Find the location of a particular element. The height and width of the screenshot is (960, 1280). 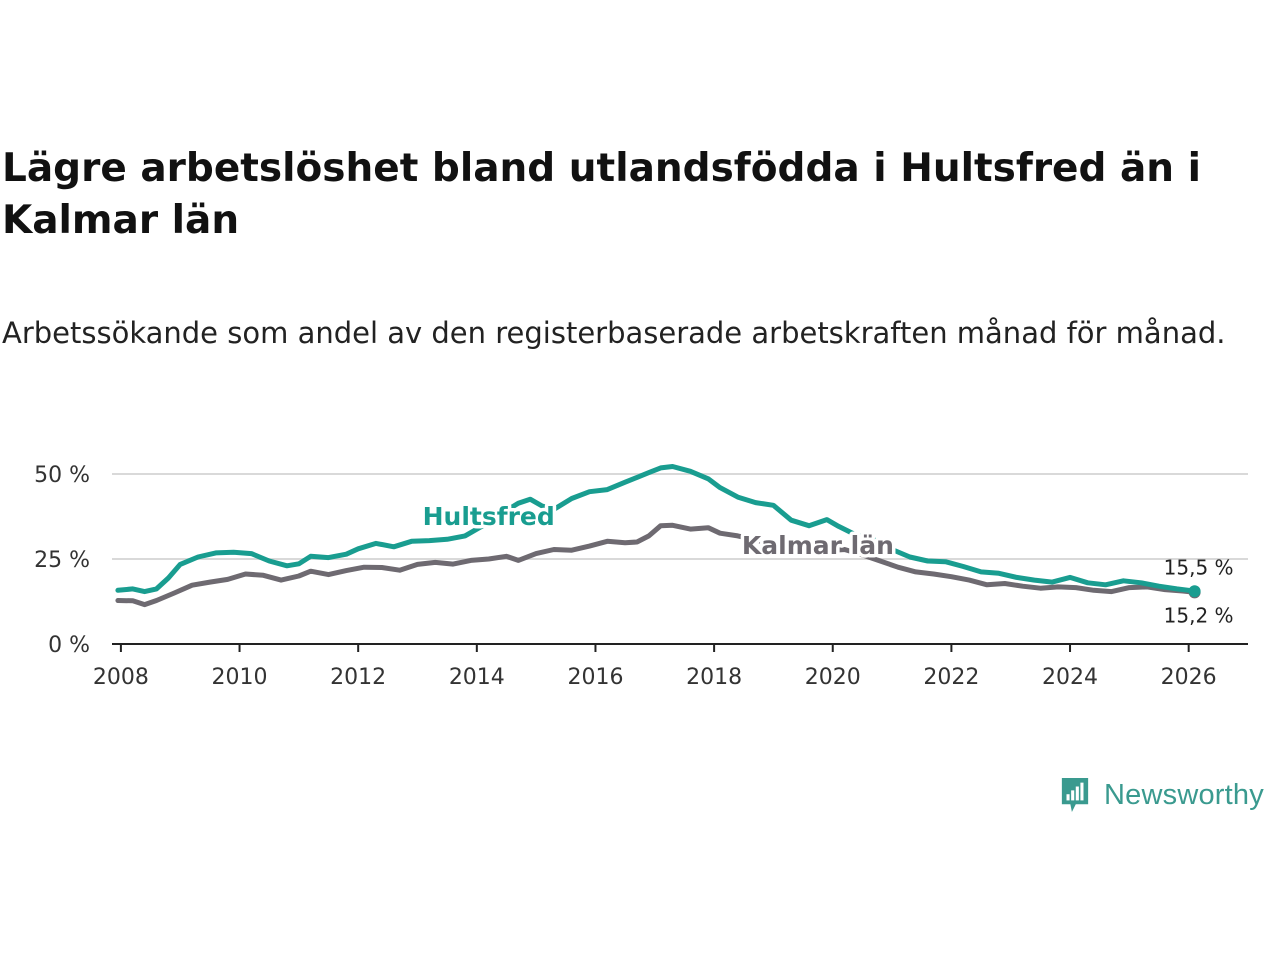

end-value-label-hultsfred: 15,5 % is located at coordinates (1199, 567).